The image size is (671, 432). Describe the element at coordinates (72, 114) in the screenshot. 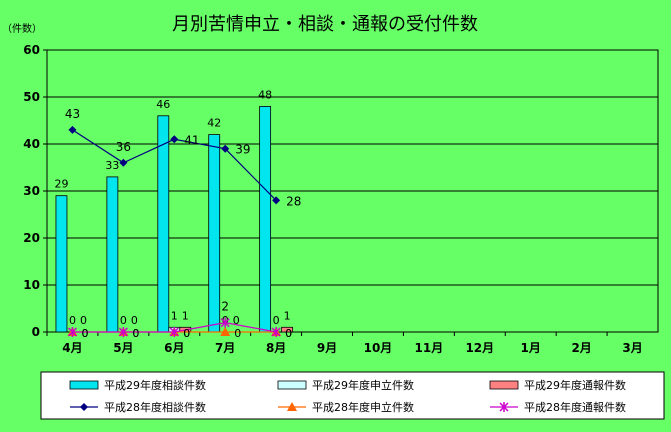

I see `line-data-label: 43` at that location.